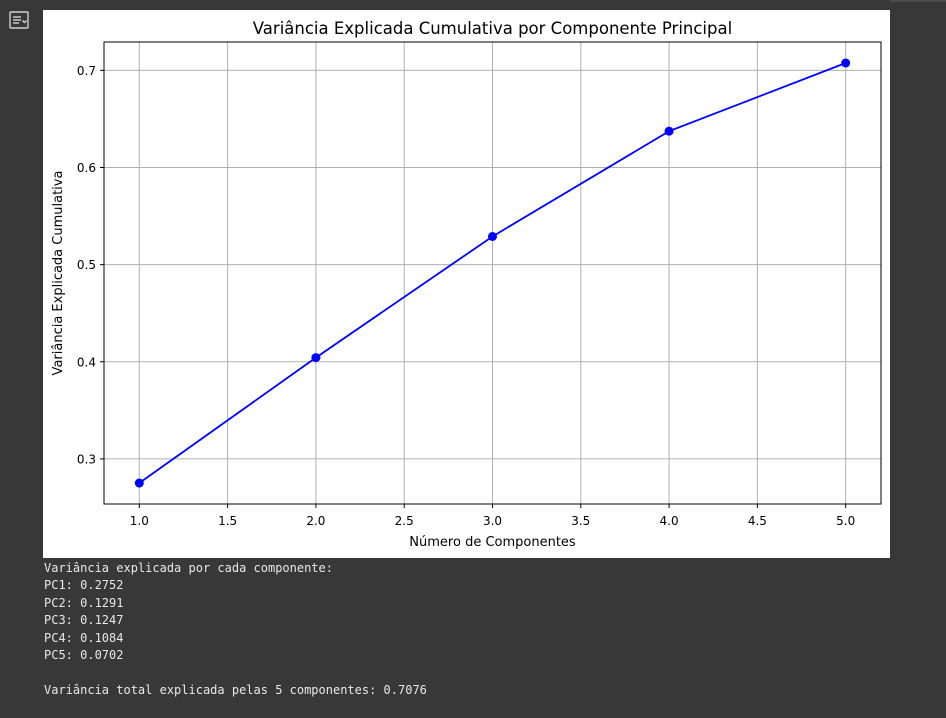 This screenshot has width=946, height=718. What do you see at coordinates (86, 459) in the screenshot?
I see `y-tick-label: 0.3` at bounding box center [86, 459].